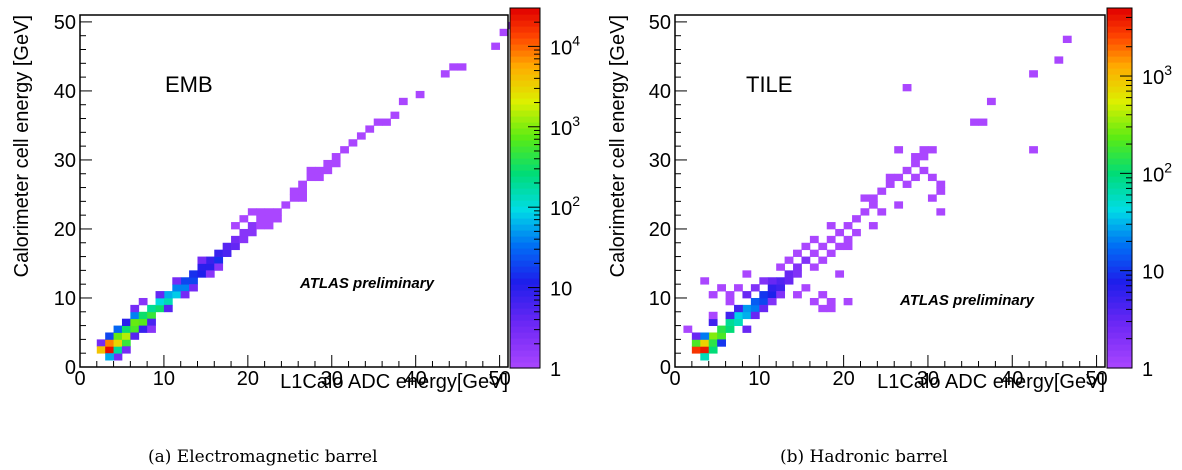  Describe the element at coordinates (1153, 273) in the screenshot. I see `colorbar-tick-label: 10` at that location.